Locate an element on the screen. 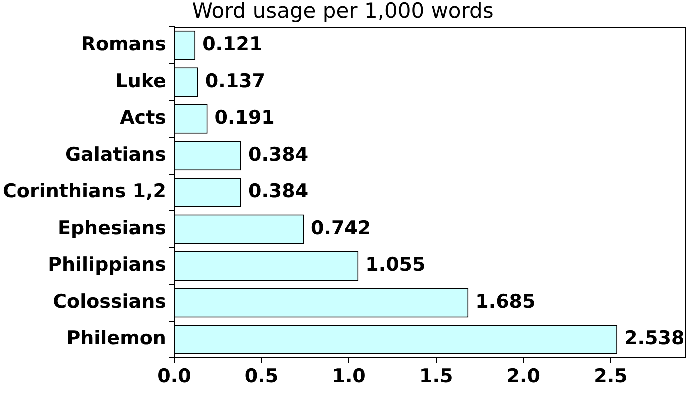  y-tick-label: Romans is located at coordinates (123, 45).